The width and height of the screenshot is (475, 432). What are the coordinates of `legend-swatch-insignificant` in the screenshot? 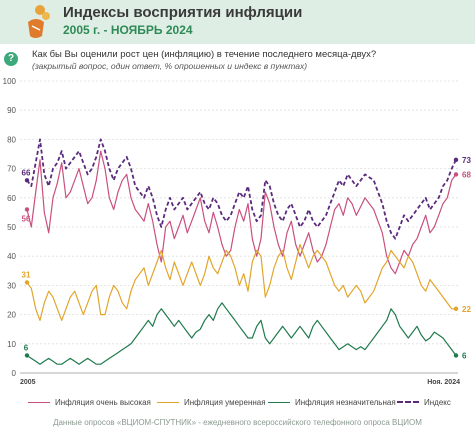 It's located at (279, 402).